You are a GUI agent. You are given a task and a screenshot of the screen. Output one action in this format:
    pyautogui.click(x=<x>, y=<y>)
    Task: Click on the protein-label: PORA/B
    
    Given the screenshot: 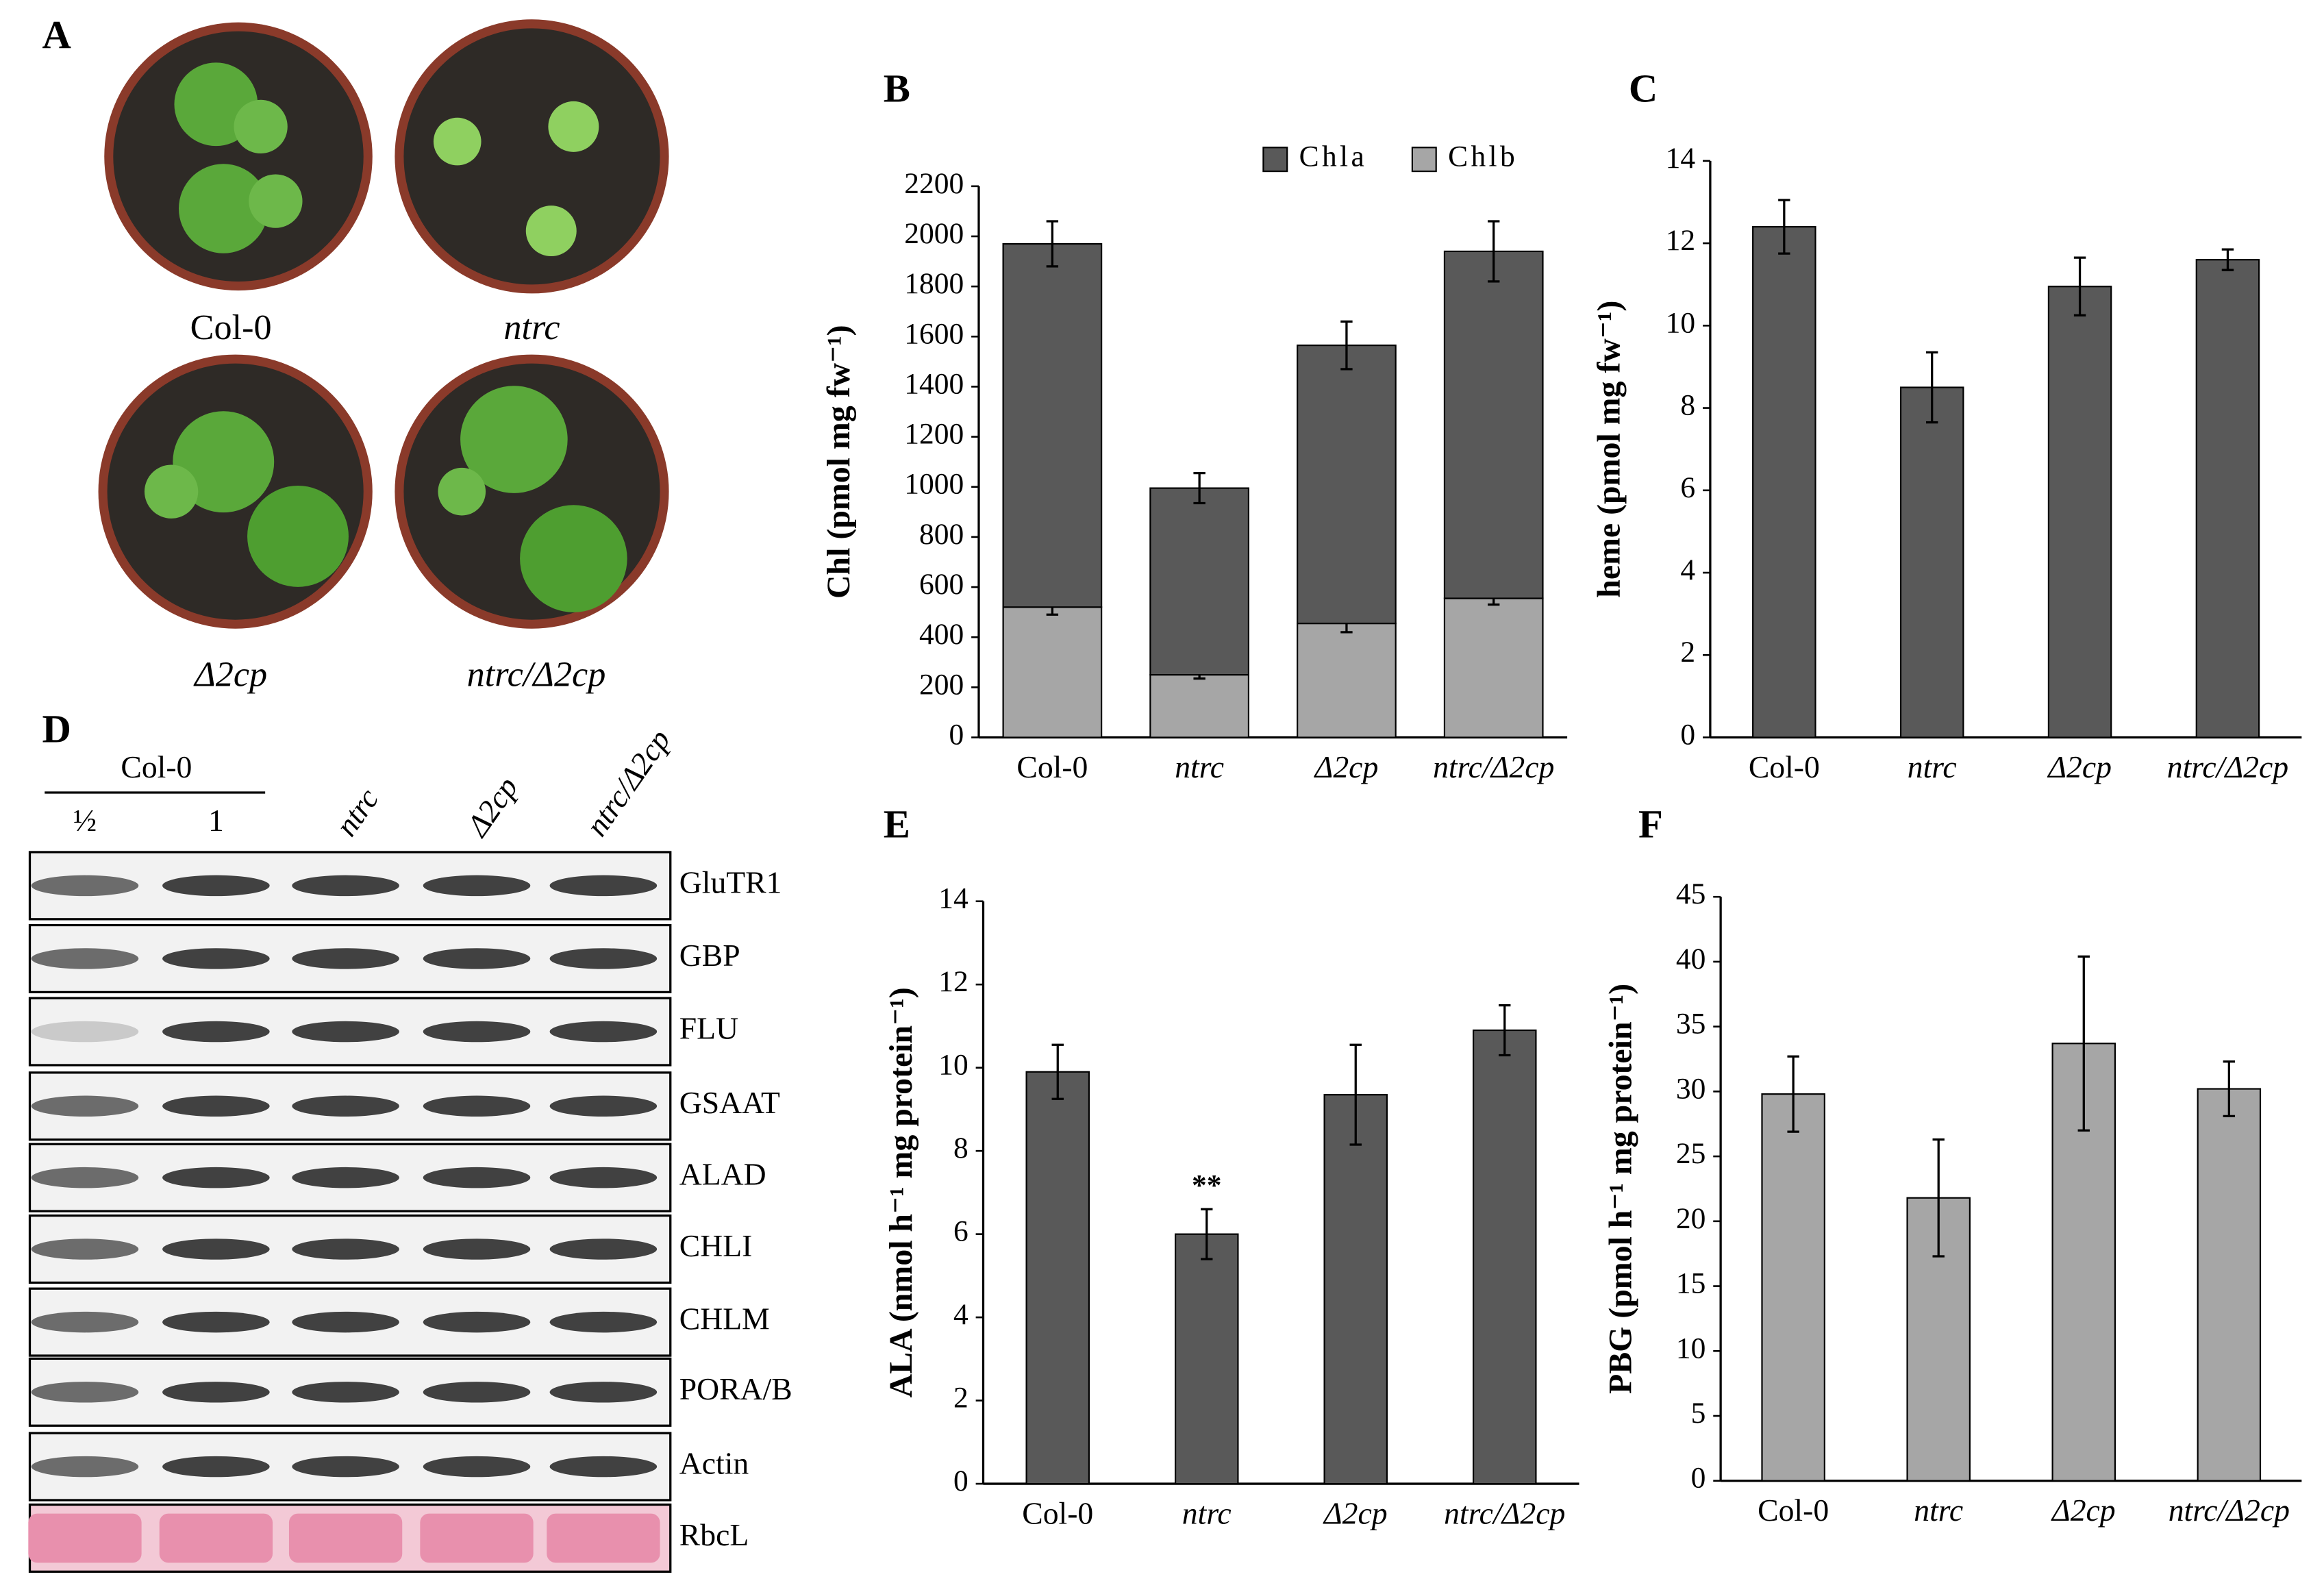 What is the action you would take?
    pyautogui.click(x=735, y=1388)
    